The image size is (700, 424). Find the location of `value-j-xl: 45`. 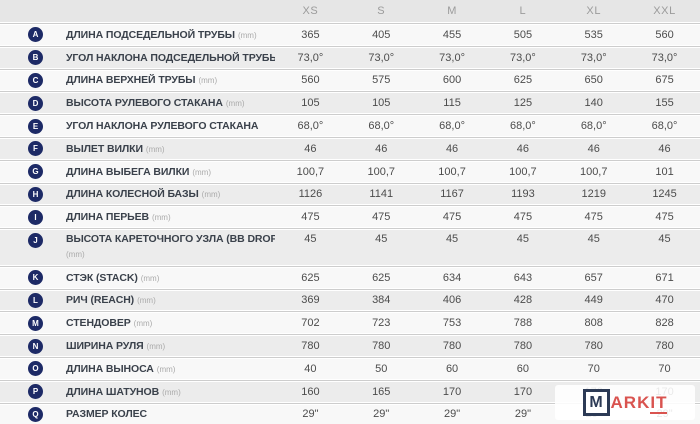

value-j-xl: 45 is located at coordinates (593, 238).